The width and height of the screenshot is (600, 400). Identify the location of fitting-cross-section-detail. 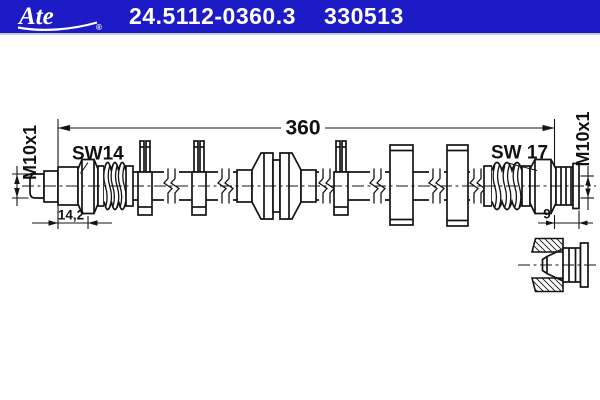
(557, 265).